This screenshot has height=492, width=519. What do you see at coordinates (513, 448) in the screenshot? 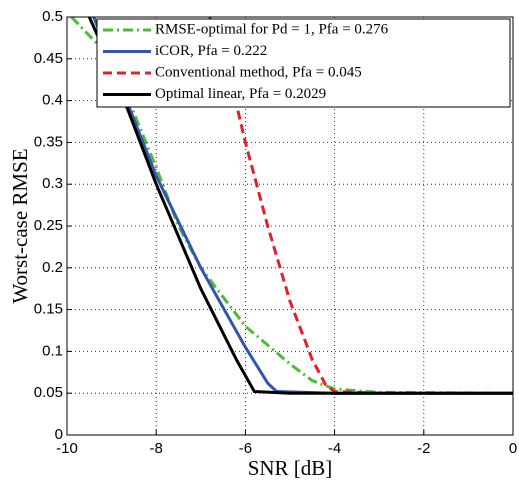
I see `x-tick-label: 0` at bounding box center [513, 448].